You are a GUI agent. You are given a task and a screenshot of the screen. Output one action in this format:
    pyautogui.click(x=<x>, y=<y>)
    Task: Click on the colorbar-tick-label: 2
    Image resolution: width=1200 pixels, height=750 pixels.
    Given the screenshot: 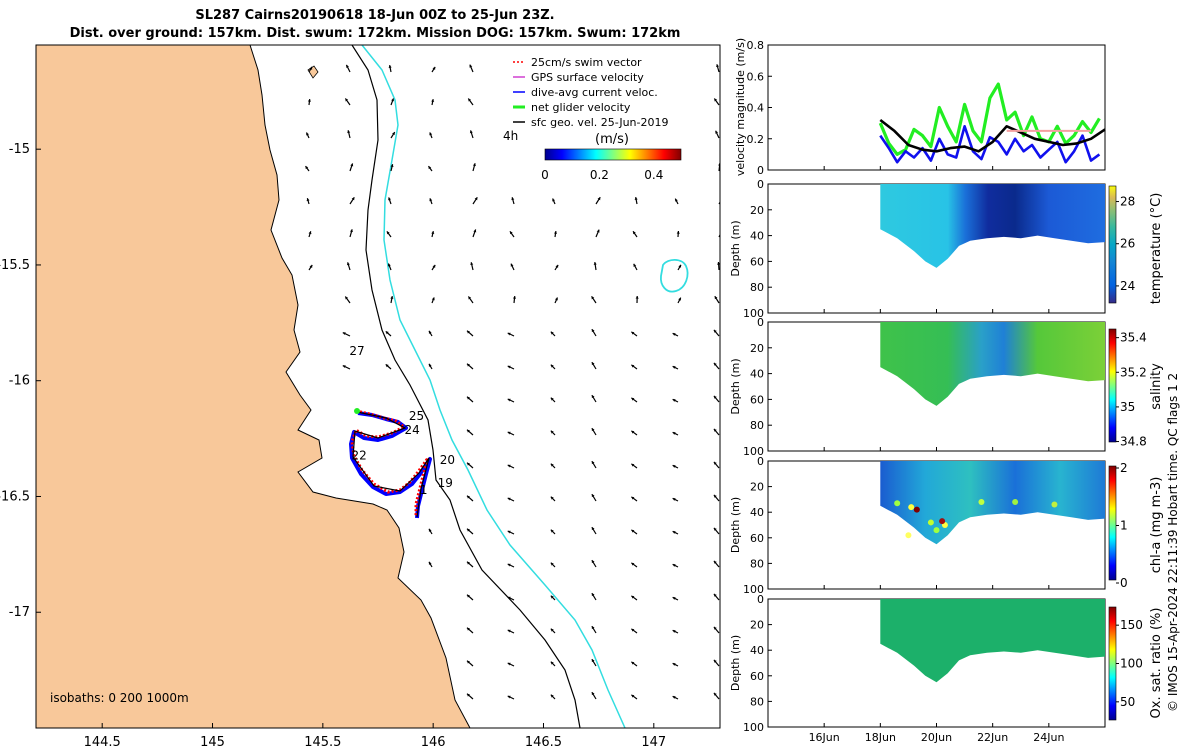 What is the action you would take?
    pyautogui.click(x=1124, y=468)
    